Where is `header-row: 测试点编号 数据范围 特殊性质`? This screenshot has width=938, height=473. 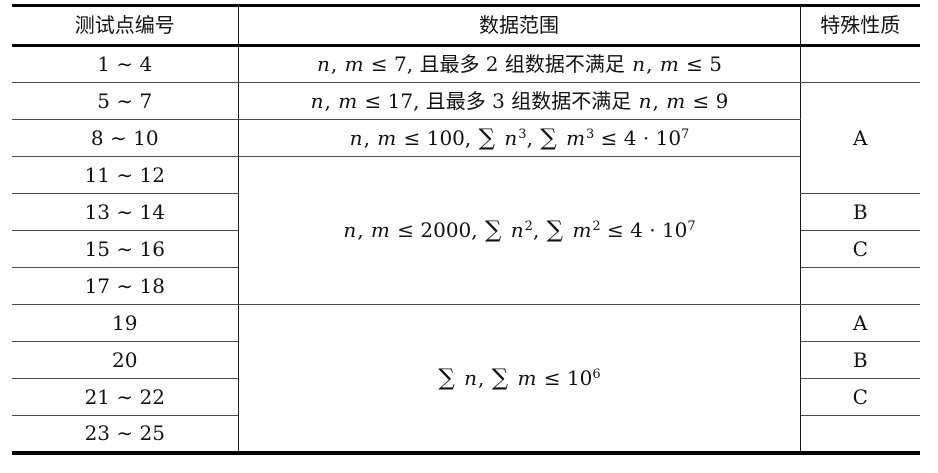 header-row: 测试点编号 数据范围 特殊性质 is located at coordinates (466, 26).